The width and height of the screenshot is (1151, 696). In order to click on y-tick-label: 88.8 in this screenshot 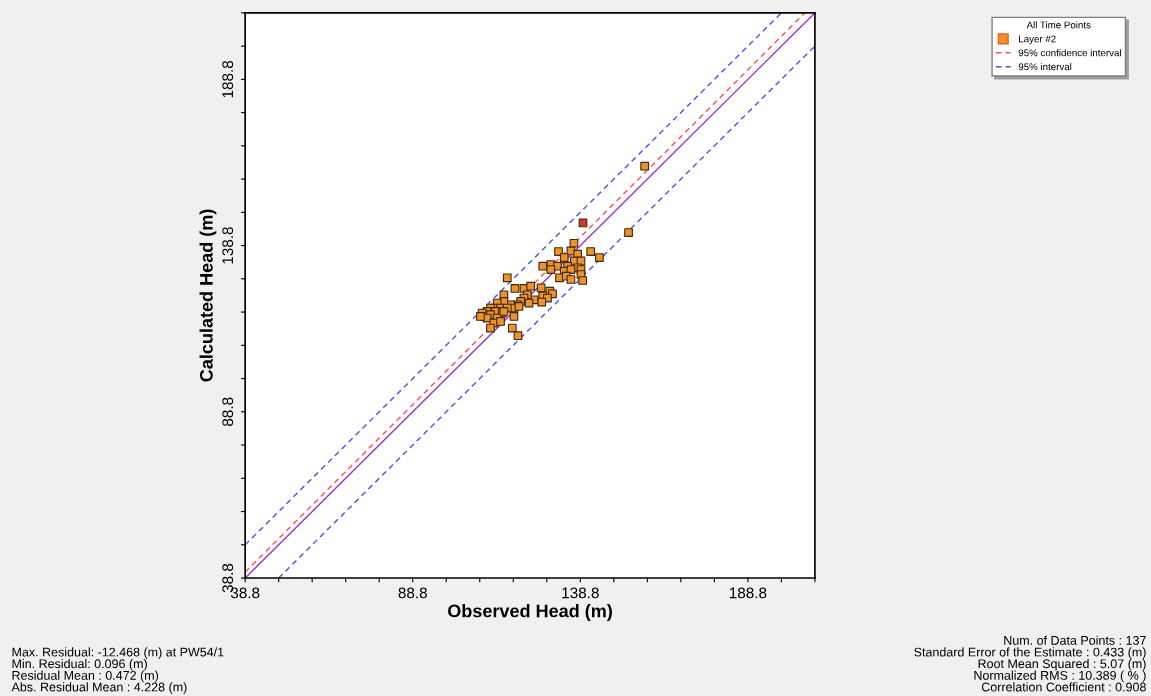, I will do `click(228, 412)`.